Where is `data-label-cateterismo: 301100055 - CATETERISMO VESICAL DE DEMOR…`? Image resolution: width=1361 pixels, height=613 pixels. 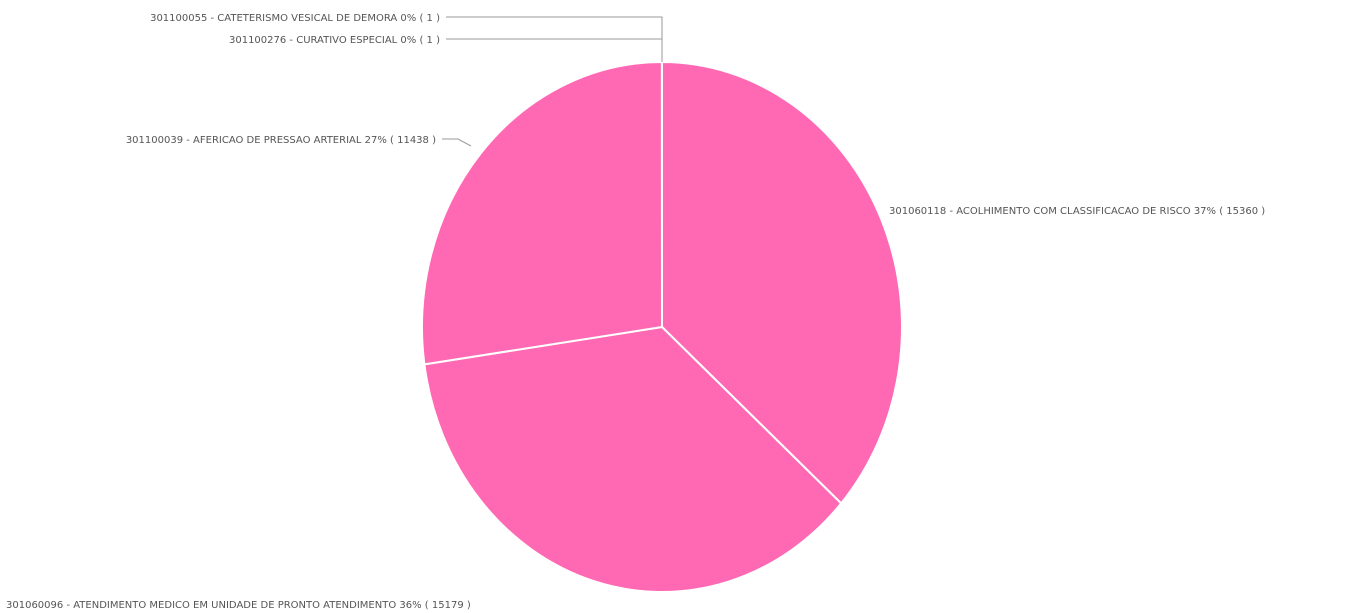
data-label-cateterismo: 301100055 - CATETERISMO VESICAL DE DEMOR… is located at coordinates (295, 18).